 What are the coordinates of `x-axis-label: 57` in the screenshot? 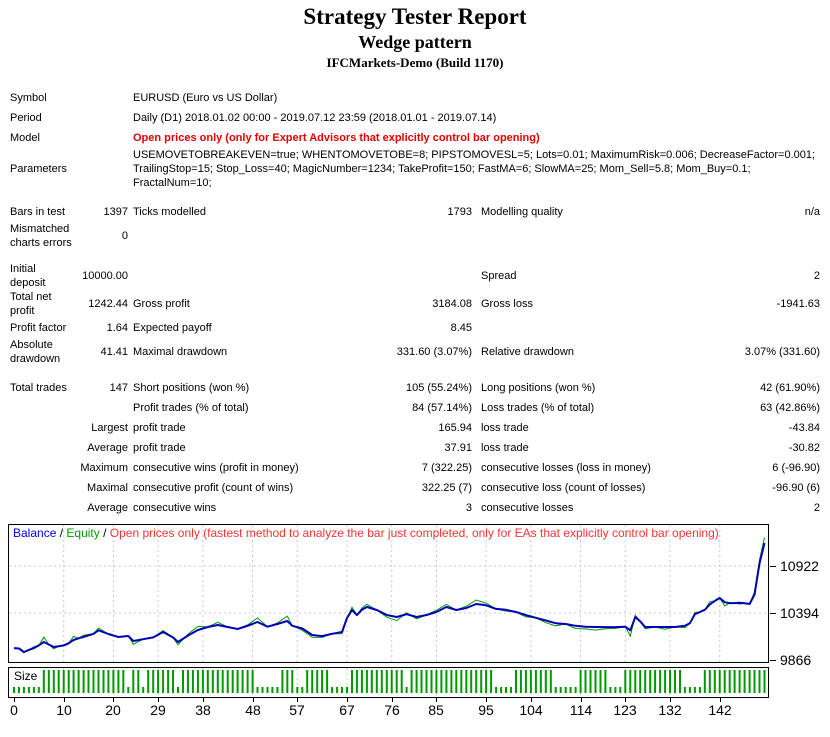 It's located at (297, 710).